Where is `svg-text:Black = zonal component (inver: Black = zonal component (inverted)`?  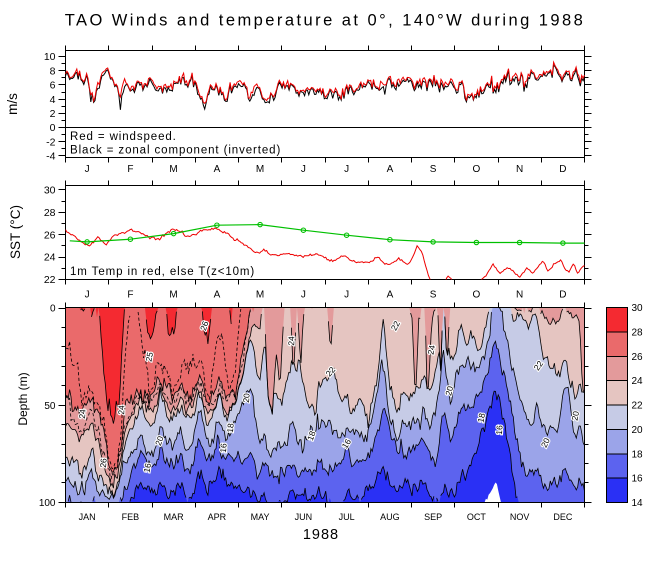
svg-text:Black = zonal component (inver: Black = zonal component (inverted) is located at coordinates (175, 151).